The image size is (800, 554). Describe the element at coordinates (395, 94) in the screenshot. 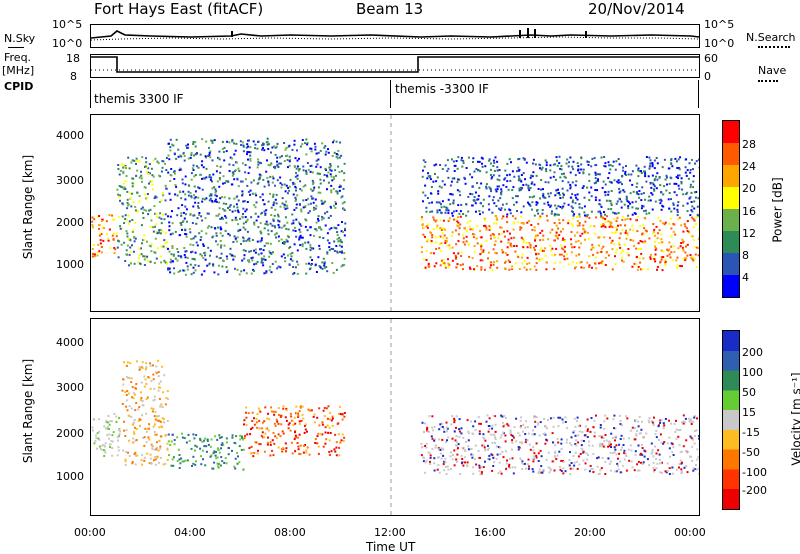

I see `cpid-panel: themis 3300 IF themis -3300 IF` at that location.